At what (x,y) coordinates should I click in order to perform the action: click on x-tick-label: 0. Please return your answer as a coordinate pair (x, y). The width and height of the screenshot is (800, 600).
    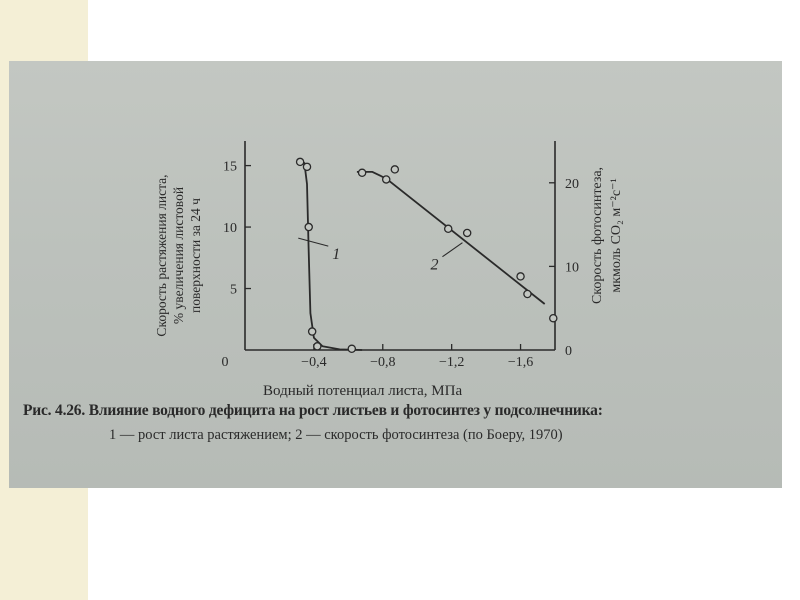
    Looking at the image, I should click on (225, 362).